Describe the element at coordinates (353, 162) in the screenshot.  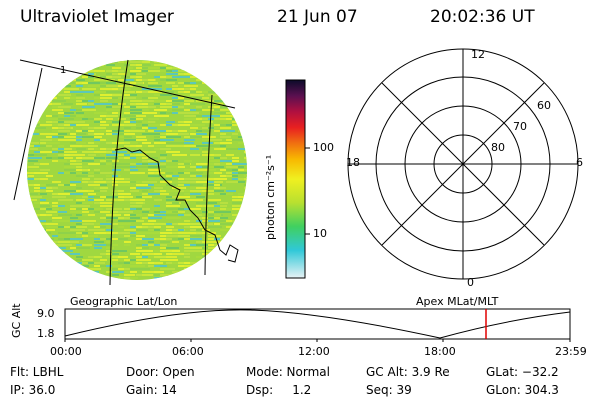
I see `mlt-label-18: 18` at that location.